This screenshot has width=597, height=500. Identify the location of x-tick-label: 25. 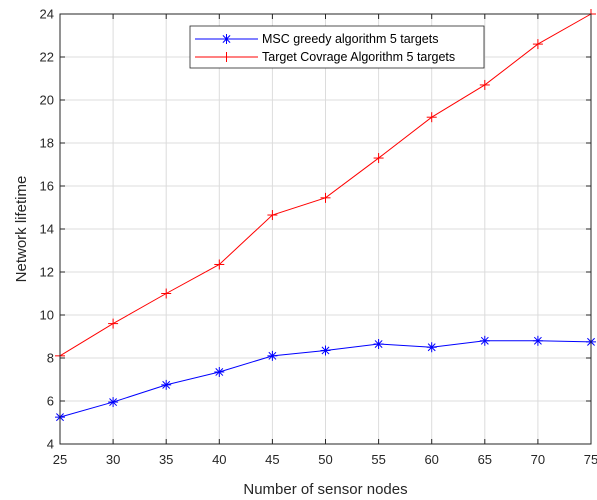
(60, 459).